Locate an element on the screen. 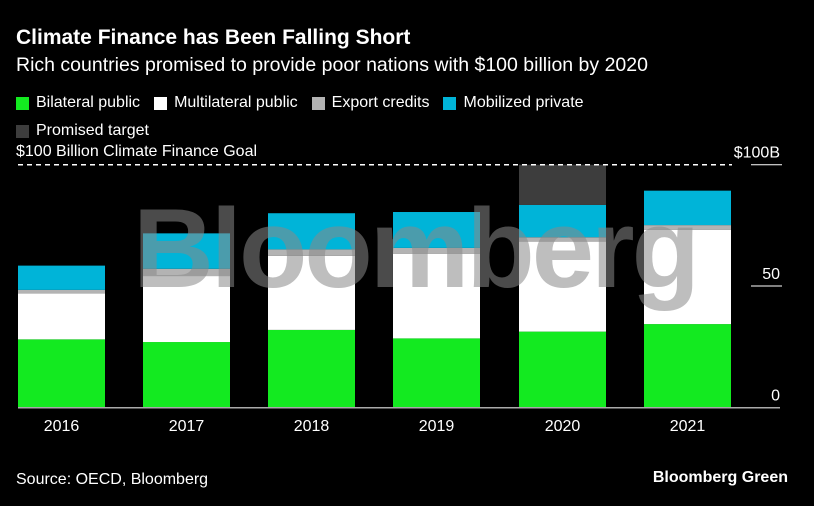  x-tick-label: 2020 is located at coordinates (563, 426).